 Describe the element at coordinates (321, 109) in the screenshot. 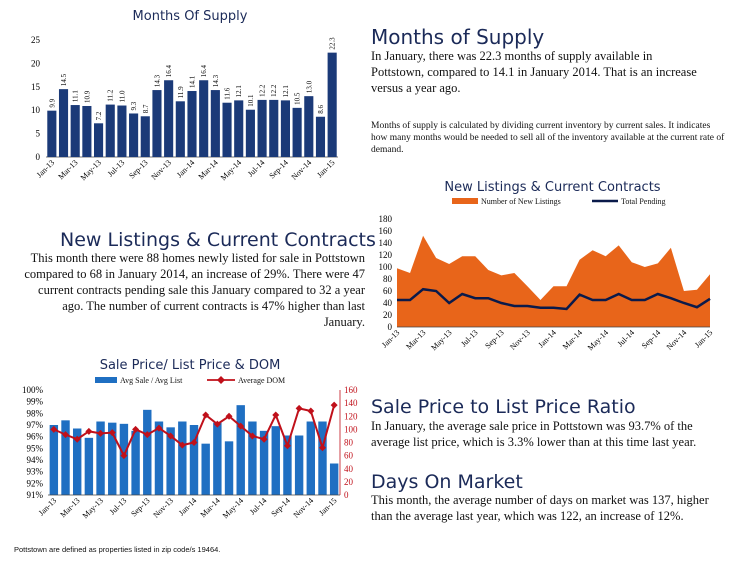

I see `supply-data-label: 8.6` at that location.